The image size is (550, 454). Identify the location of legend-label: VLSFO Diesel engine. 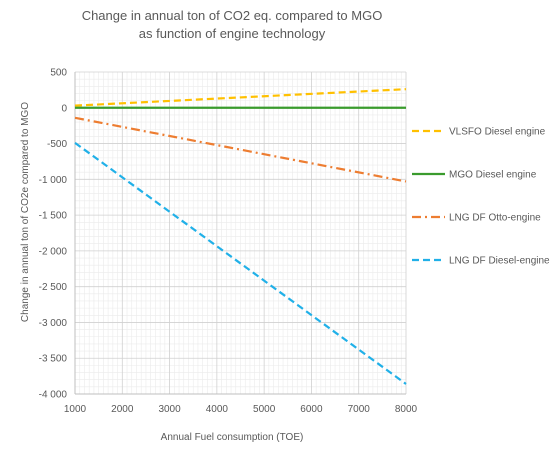
(497, 132).